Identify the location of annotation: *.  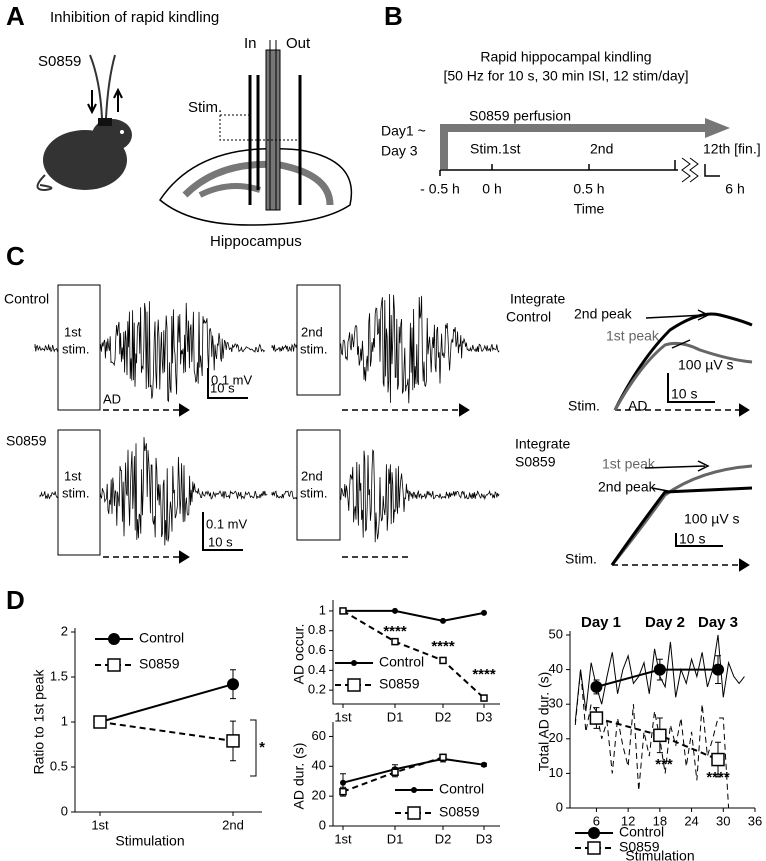
(262, 747).